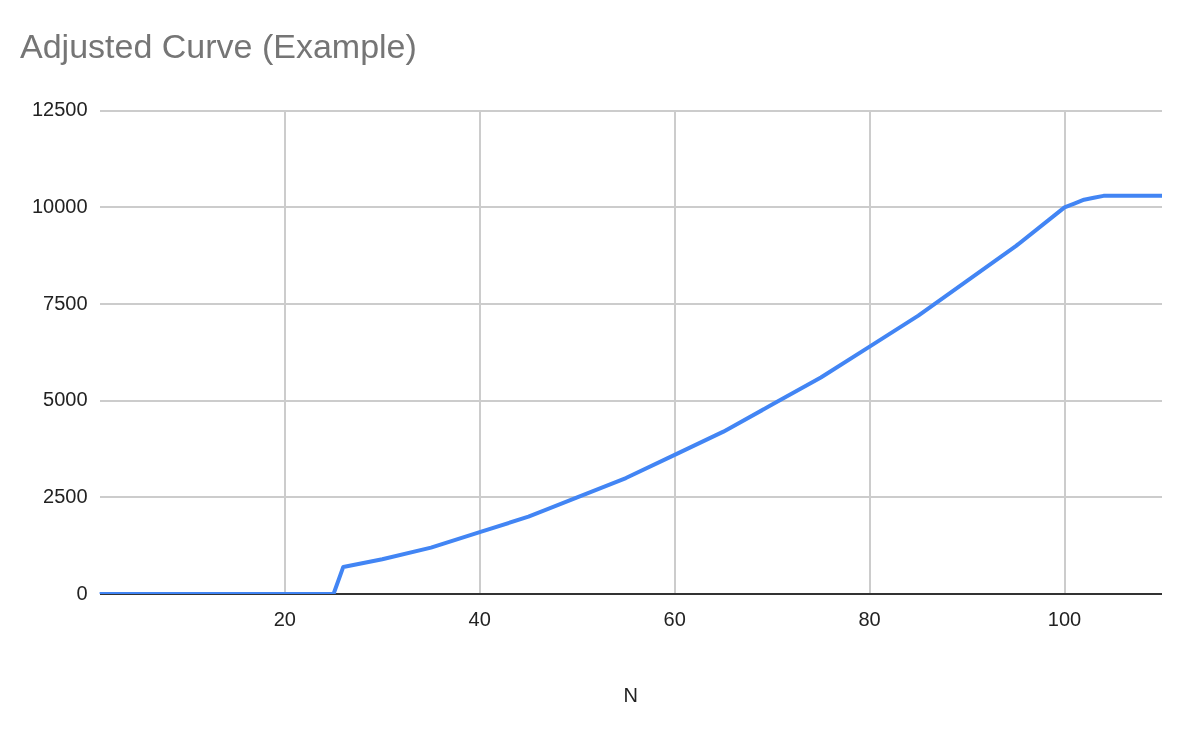 This screenshot has width=1200, height=742. Describe the element at coordinates (631, 694) in the screenshot. I see `x-axis-title: N` at that location.